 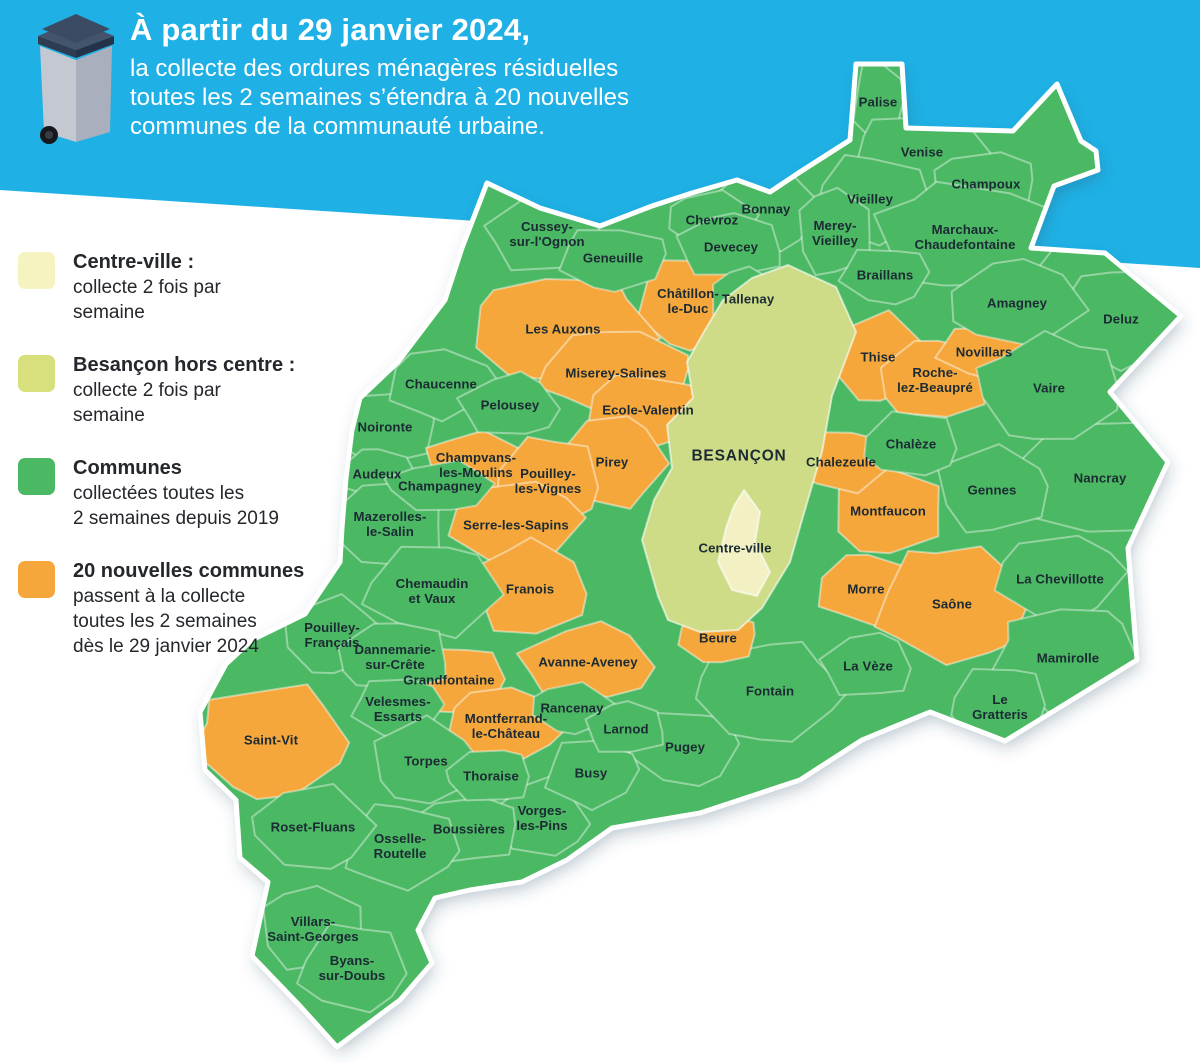 What do you see at coordinates (332, 635) in the screenshot?
I see `commune-label-pouilley-francais: Pouilley-Français` at bounding box center [332, 635].